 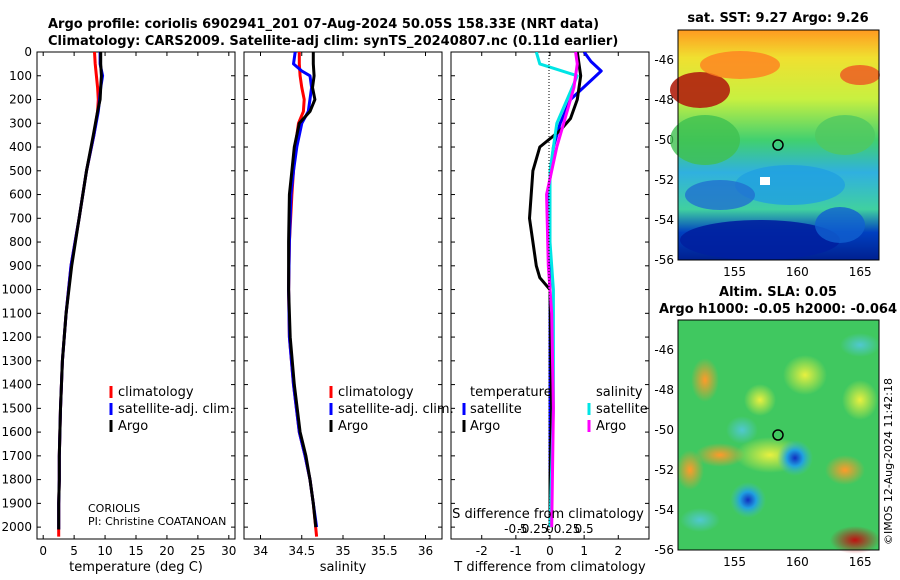 What do you see at coordinates (16, 480) in the screenshot?
I see `y-tick-label: 1800` at bounding box center [16, 480].